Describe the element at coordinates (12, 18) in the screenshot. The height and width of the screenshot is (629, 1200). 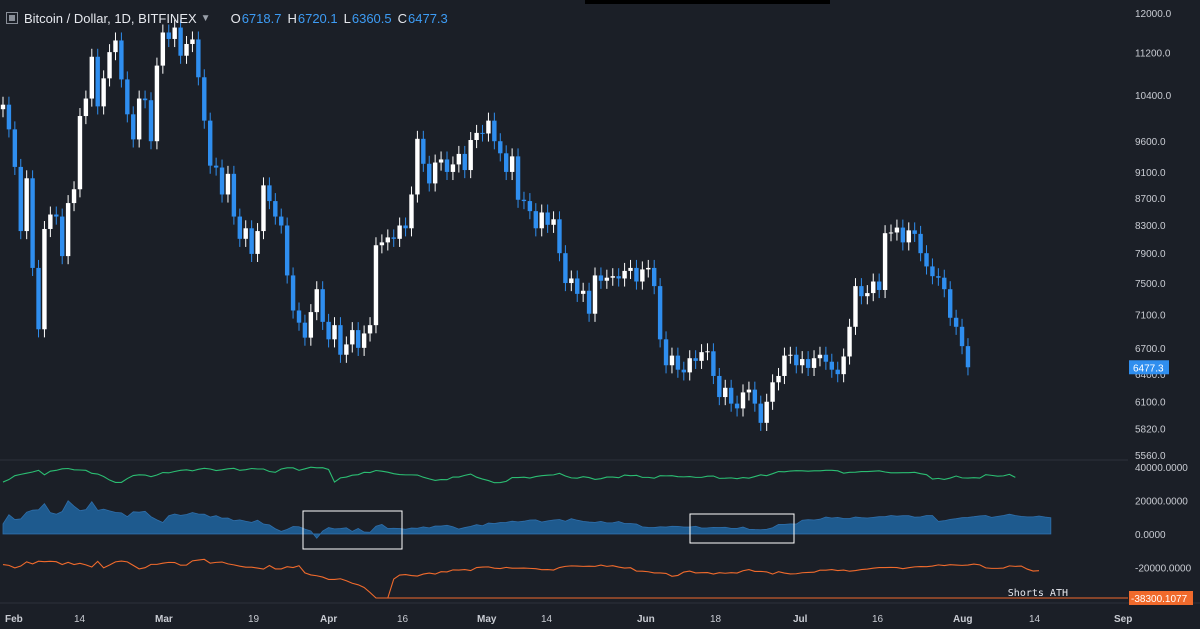
I see `chart-collapse-icon` at that location.